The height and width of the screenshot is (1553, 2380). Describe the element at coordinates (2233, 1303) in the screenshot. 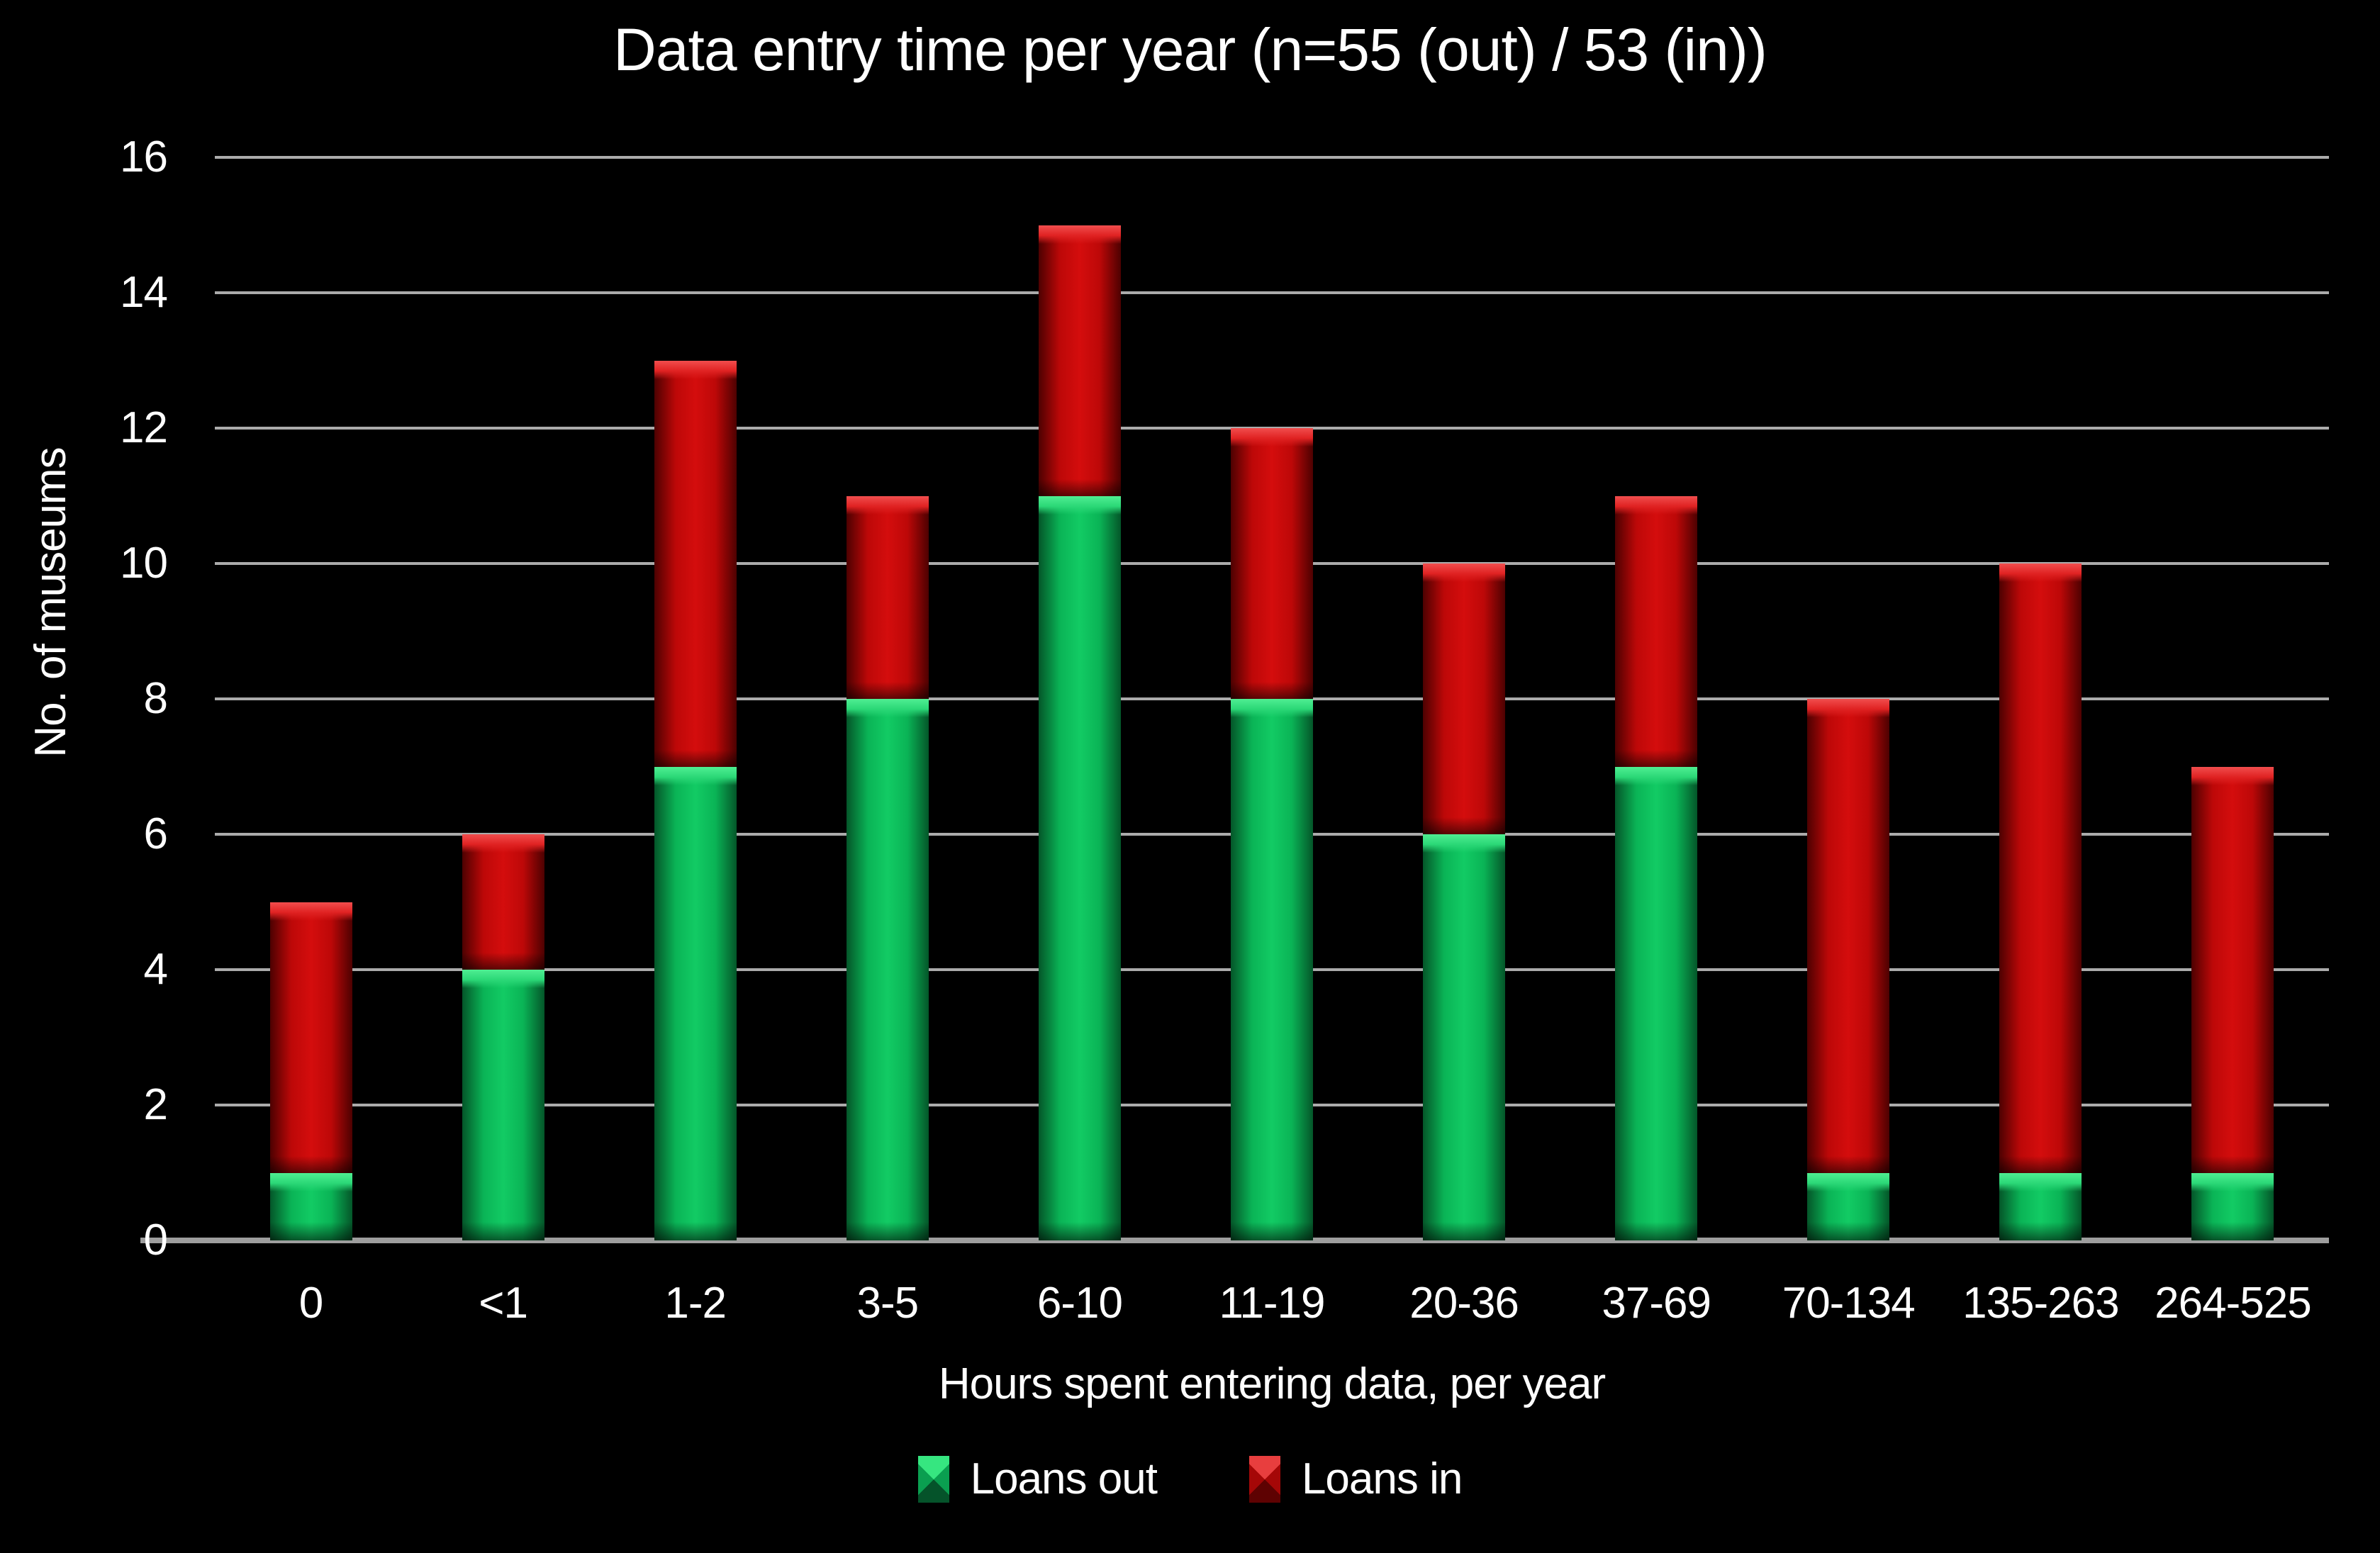

I see `x-tick-label: 264-525` at that location.